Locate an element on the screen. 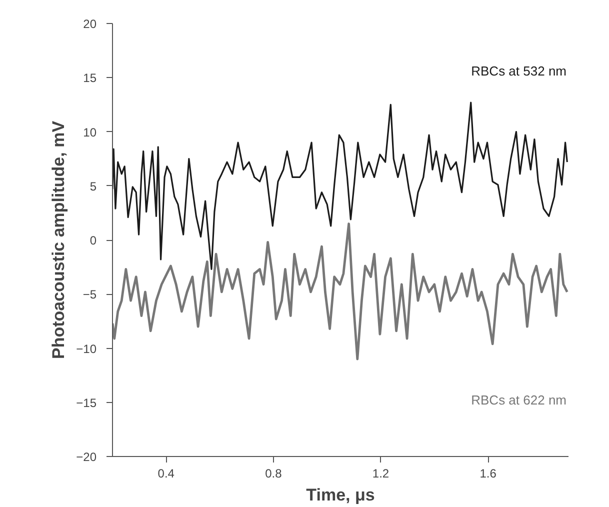  y-tick-label: 15 is located at coordinates (90, 78).